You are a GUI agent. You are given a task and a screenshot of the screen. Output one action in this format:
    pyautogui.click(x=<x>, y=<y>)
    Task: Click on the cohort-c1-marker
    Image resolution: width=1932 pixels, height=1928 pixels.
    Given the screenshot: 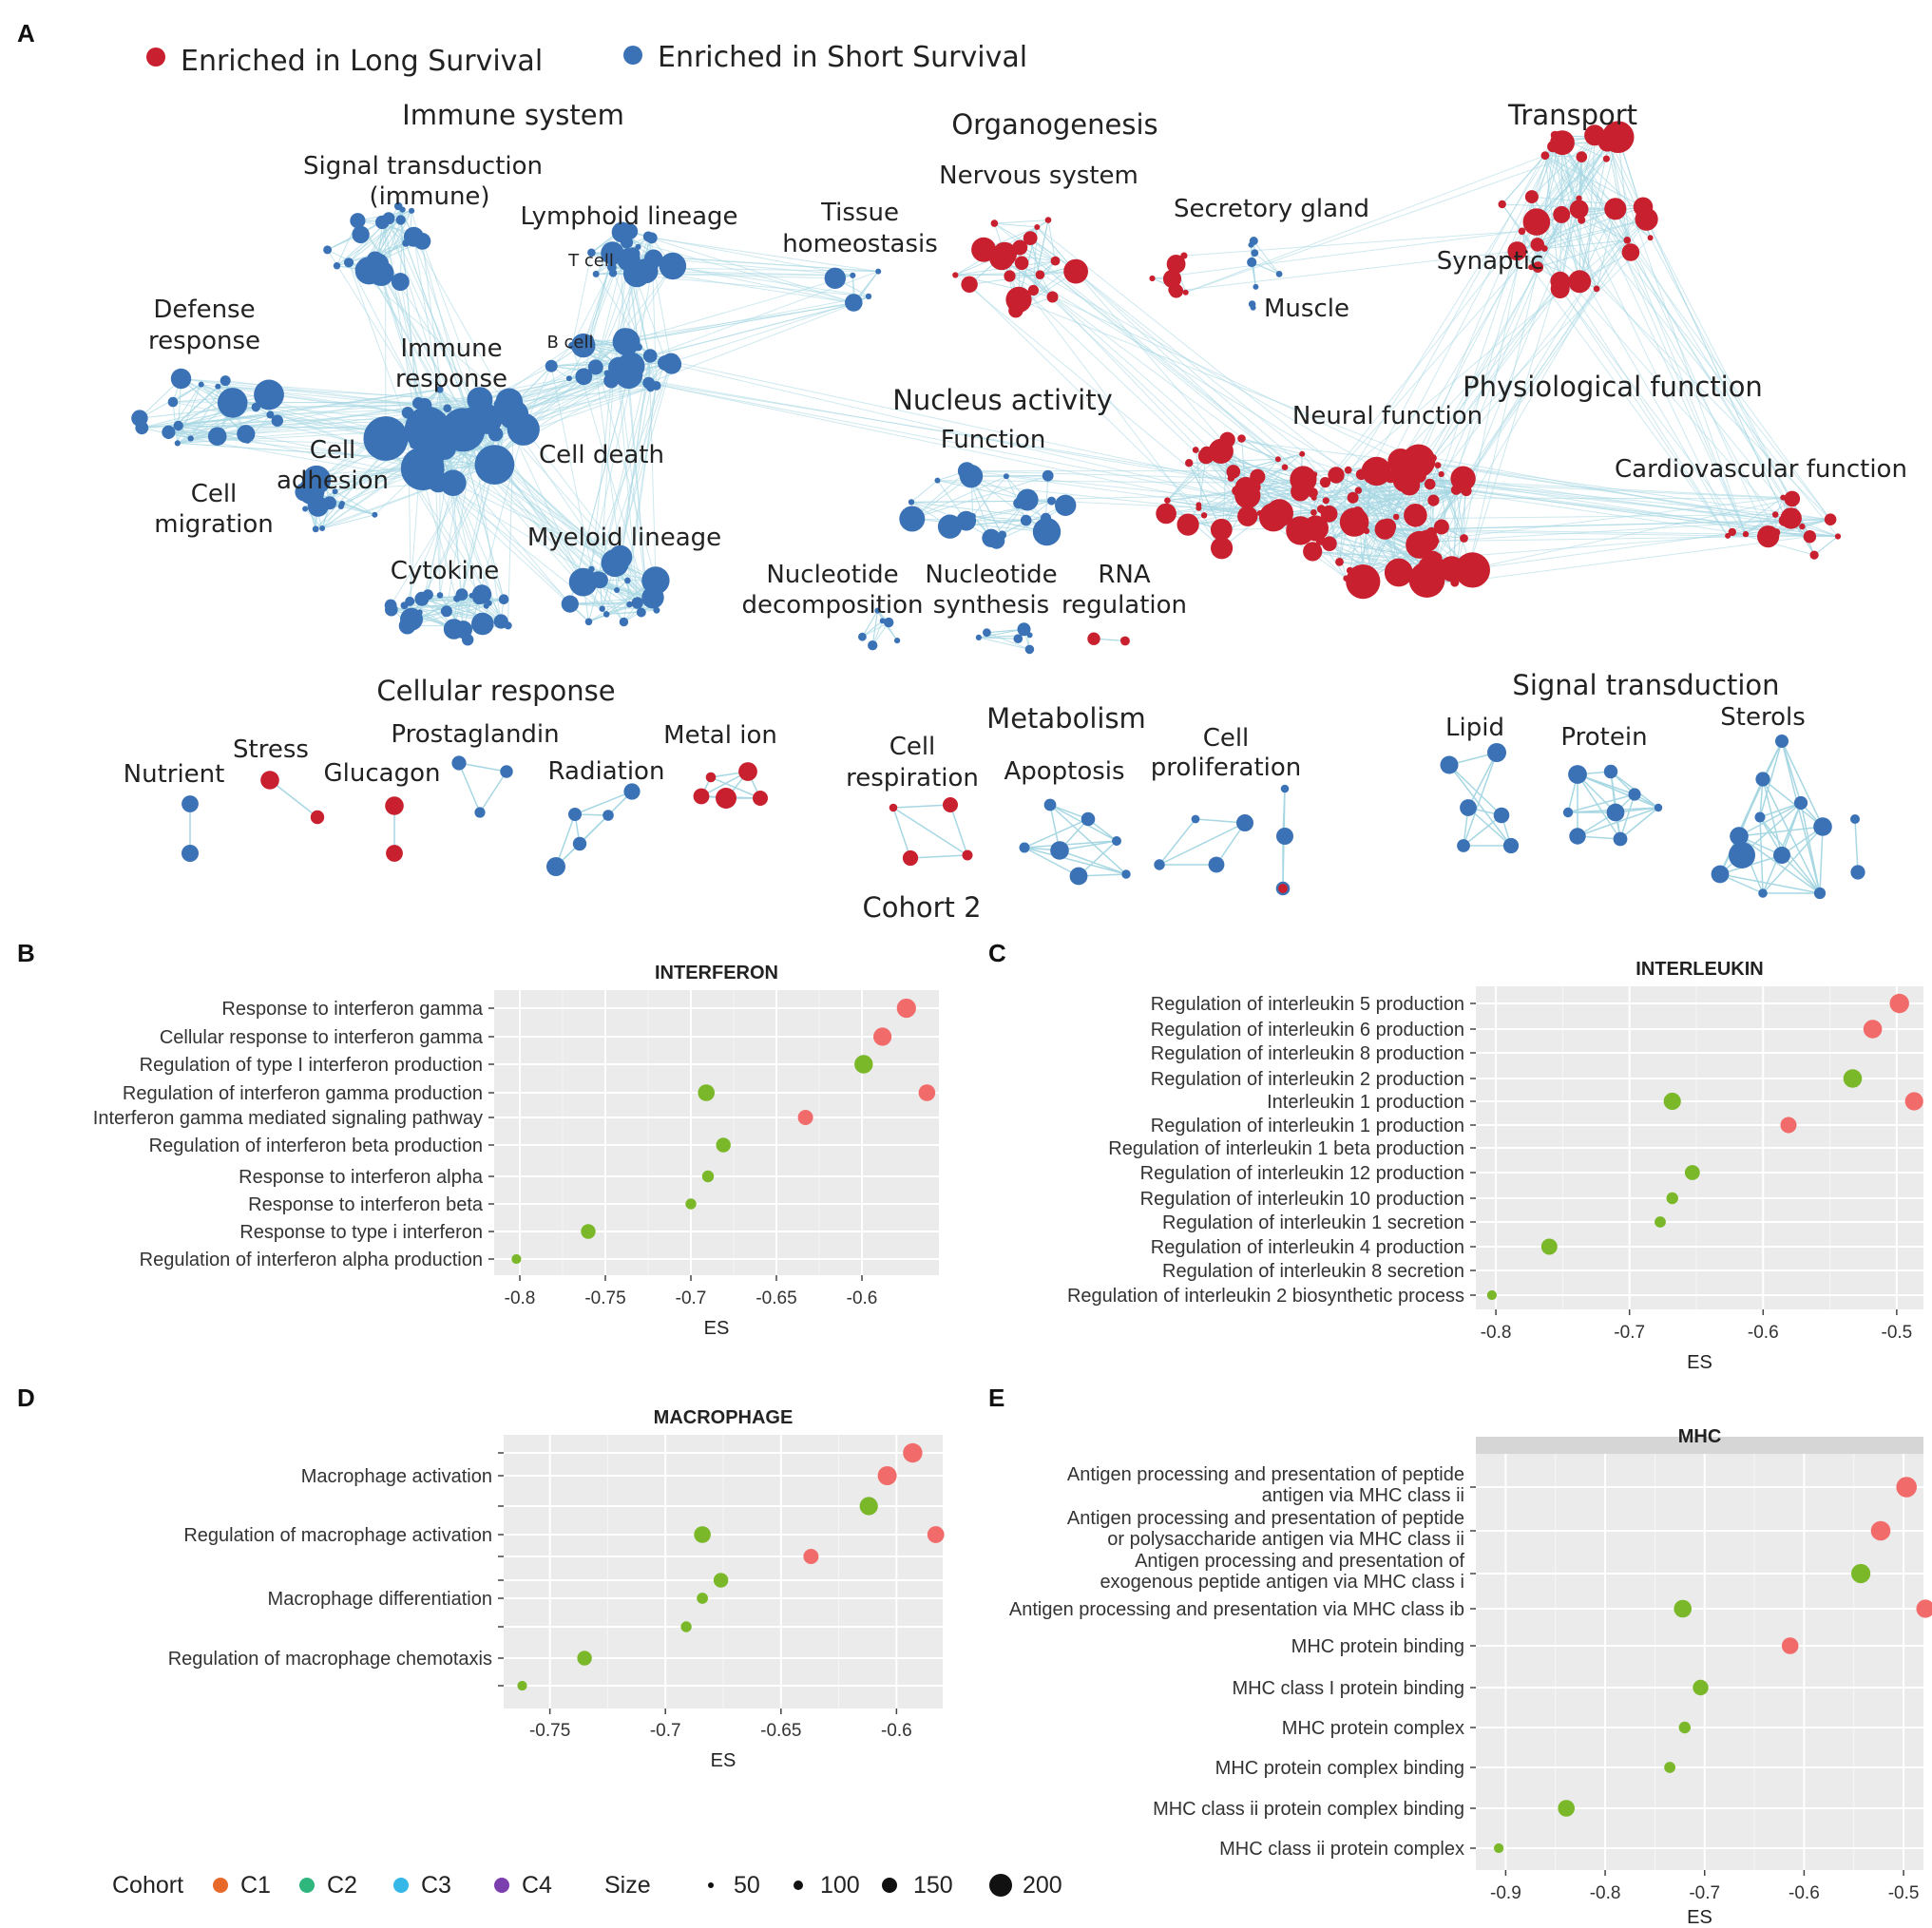 What is the action you would take?
    pyautogui.click(x=220, y=1886)
    